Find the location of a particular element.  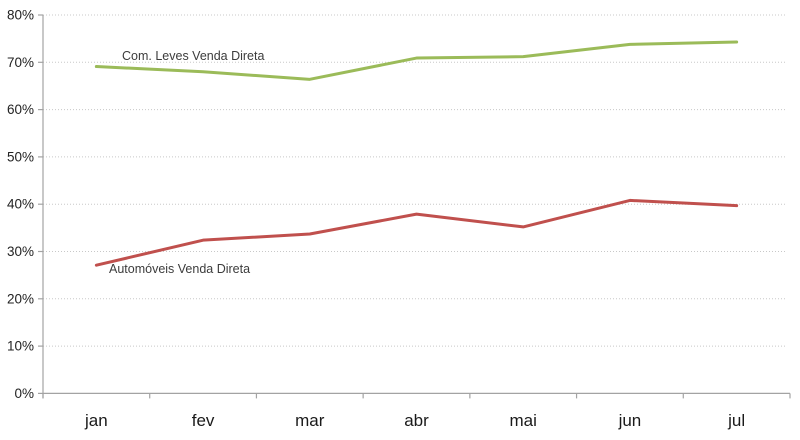

x-tick-label: jan is located at coordinates (96, 420).